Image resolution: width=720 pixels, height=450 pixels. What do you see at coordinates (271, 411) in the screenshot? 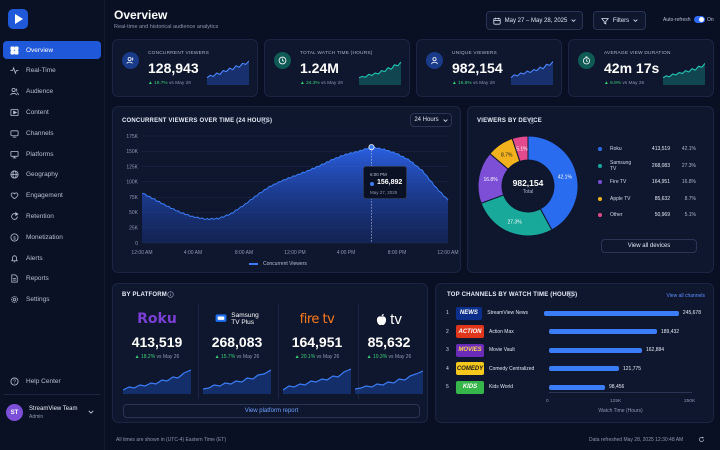
I see `view-platform-report-button: View platform report` at bounding box center [271, 411].